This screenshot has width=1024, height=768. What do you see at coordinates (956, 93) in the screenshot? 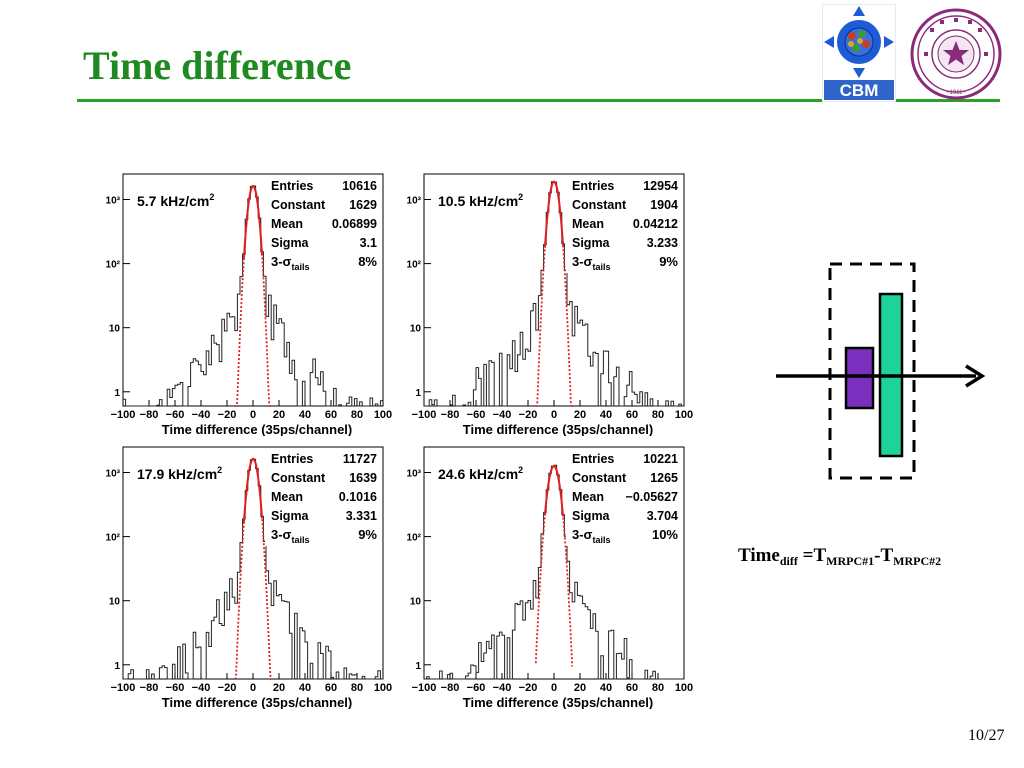
I see `seal-year: ~1911~` at bounding box center [956, 93].